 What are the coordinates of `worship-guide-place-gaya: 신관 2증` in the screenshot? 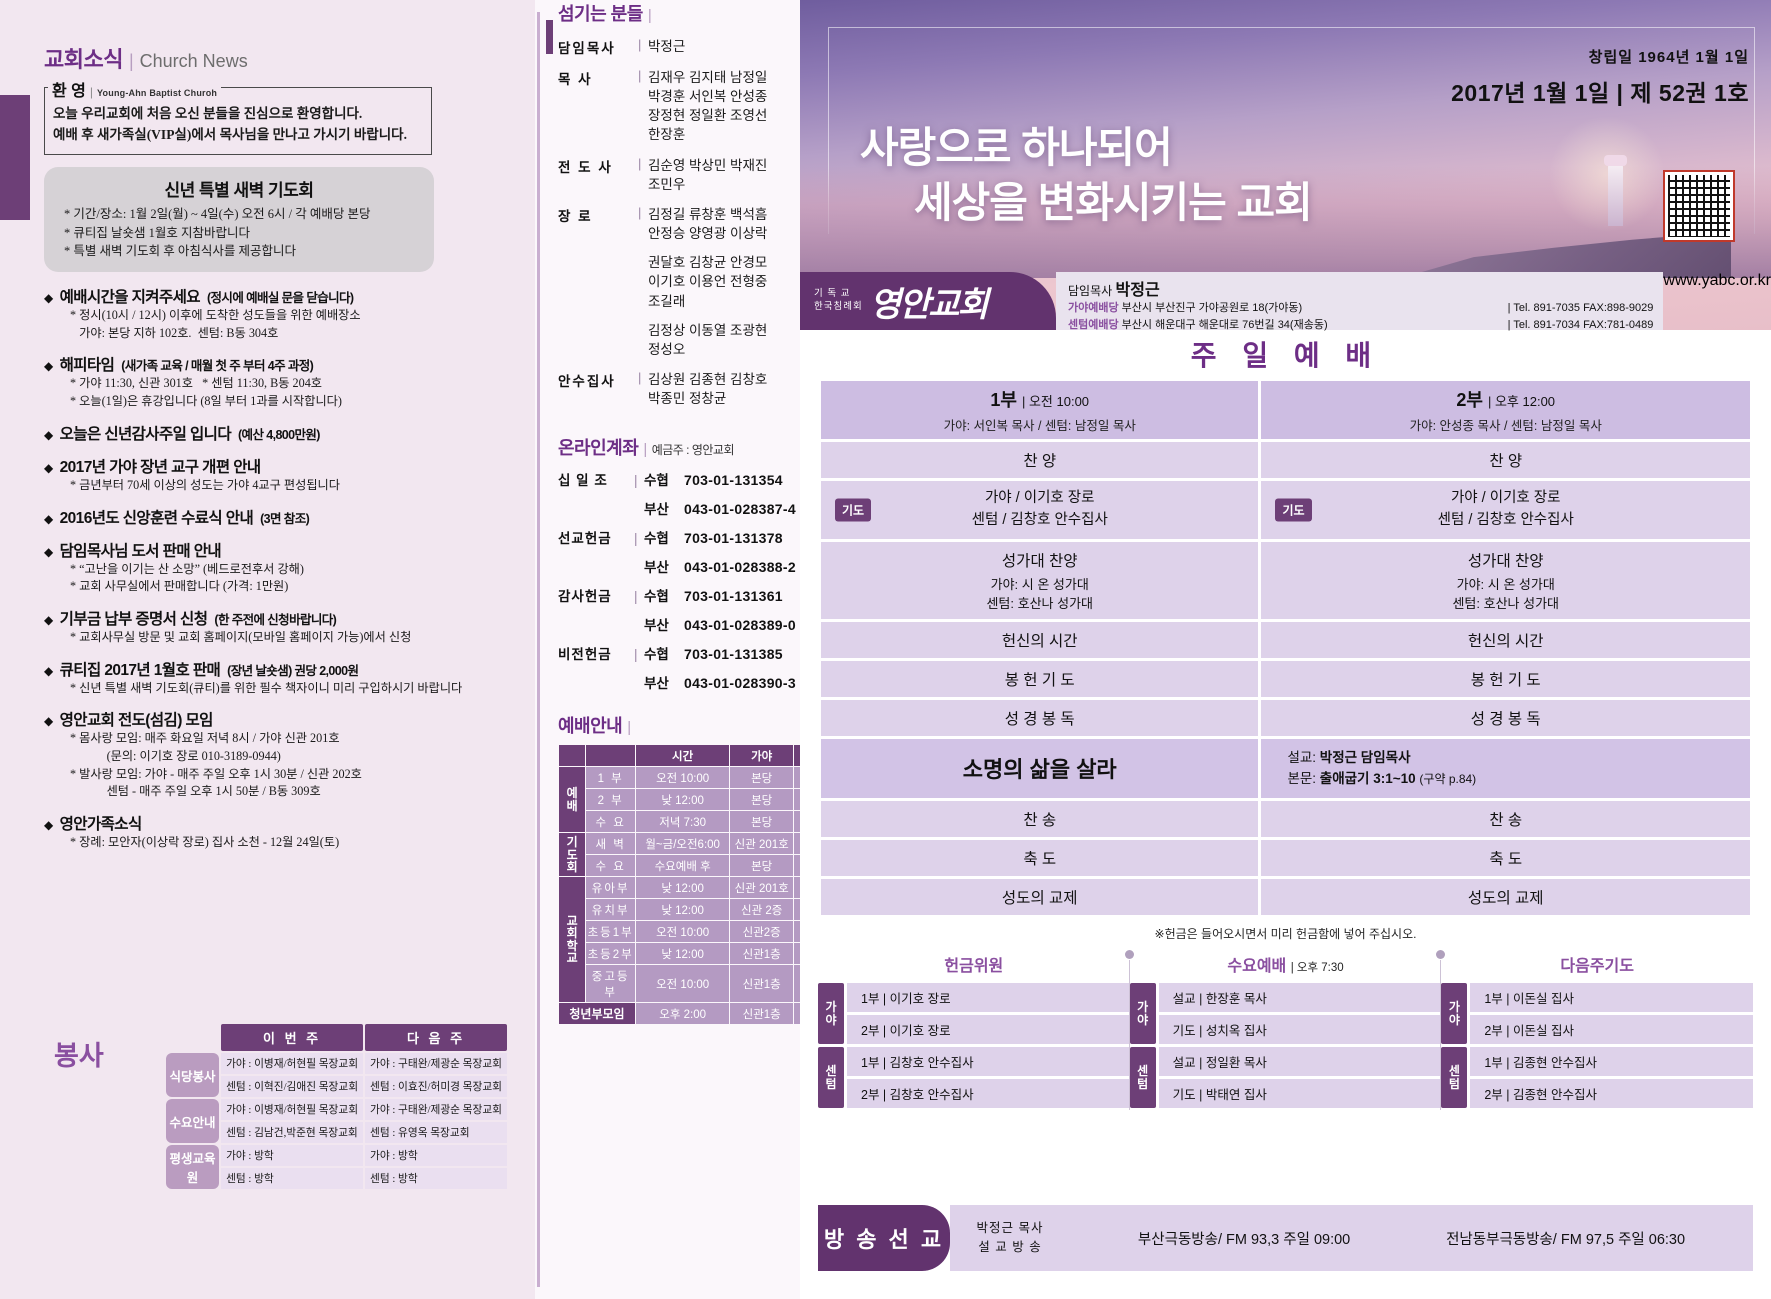 It's located at (762, 910).